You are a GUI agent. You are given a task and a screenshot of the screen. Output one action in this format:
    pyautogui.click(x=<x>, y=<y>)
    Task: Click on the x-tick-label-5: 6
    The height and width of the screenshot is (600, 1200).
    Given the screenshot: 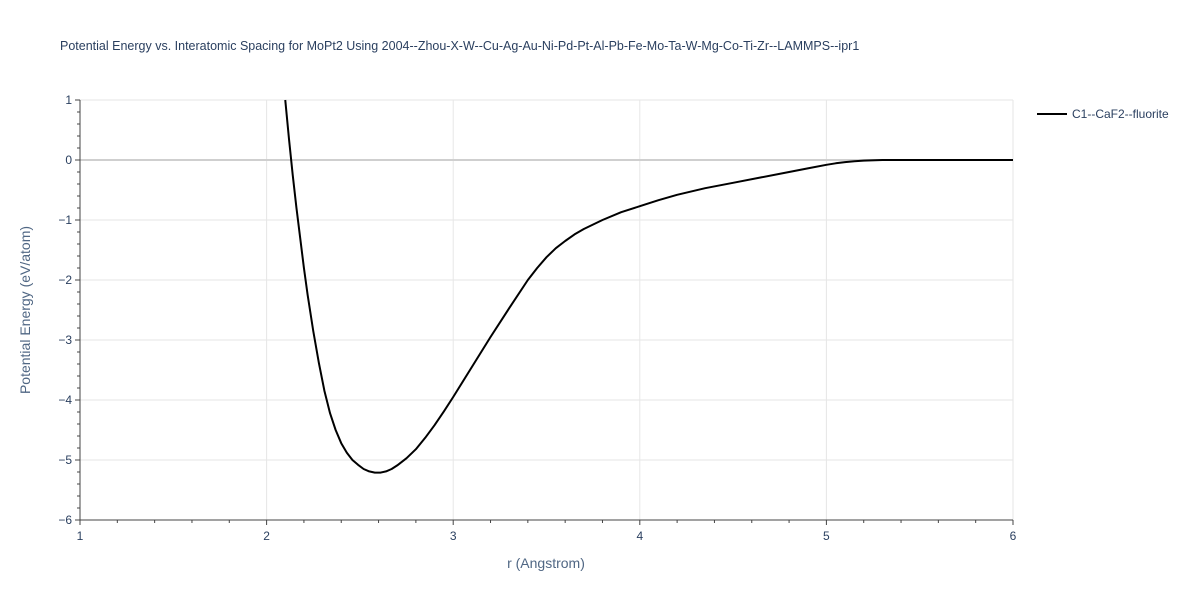 What is the action you would take?
    pyautogui.click(x=1013, y=536)
    